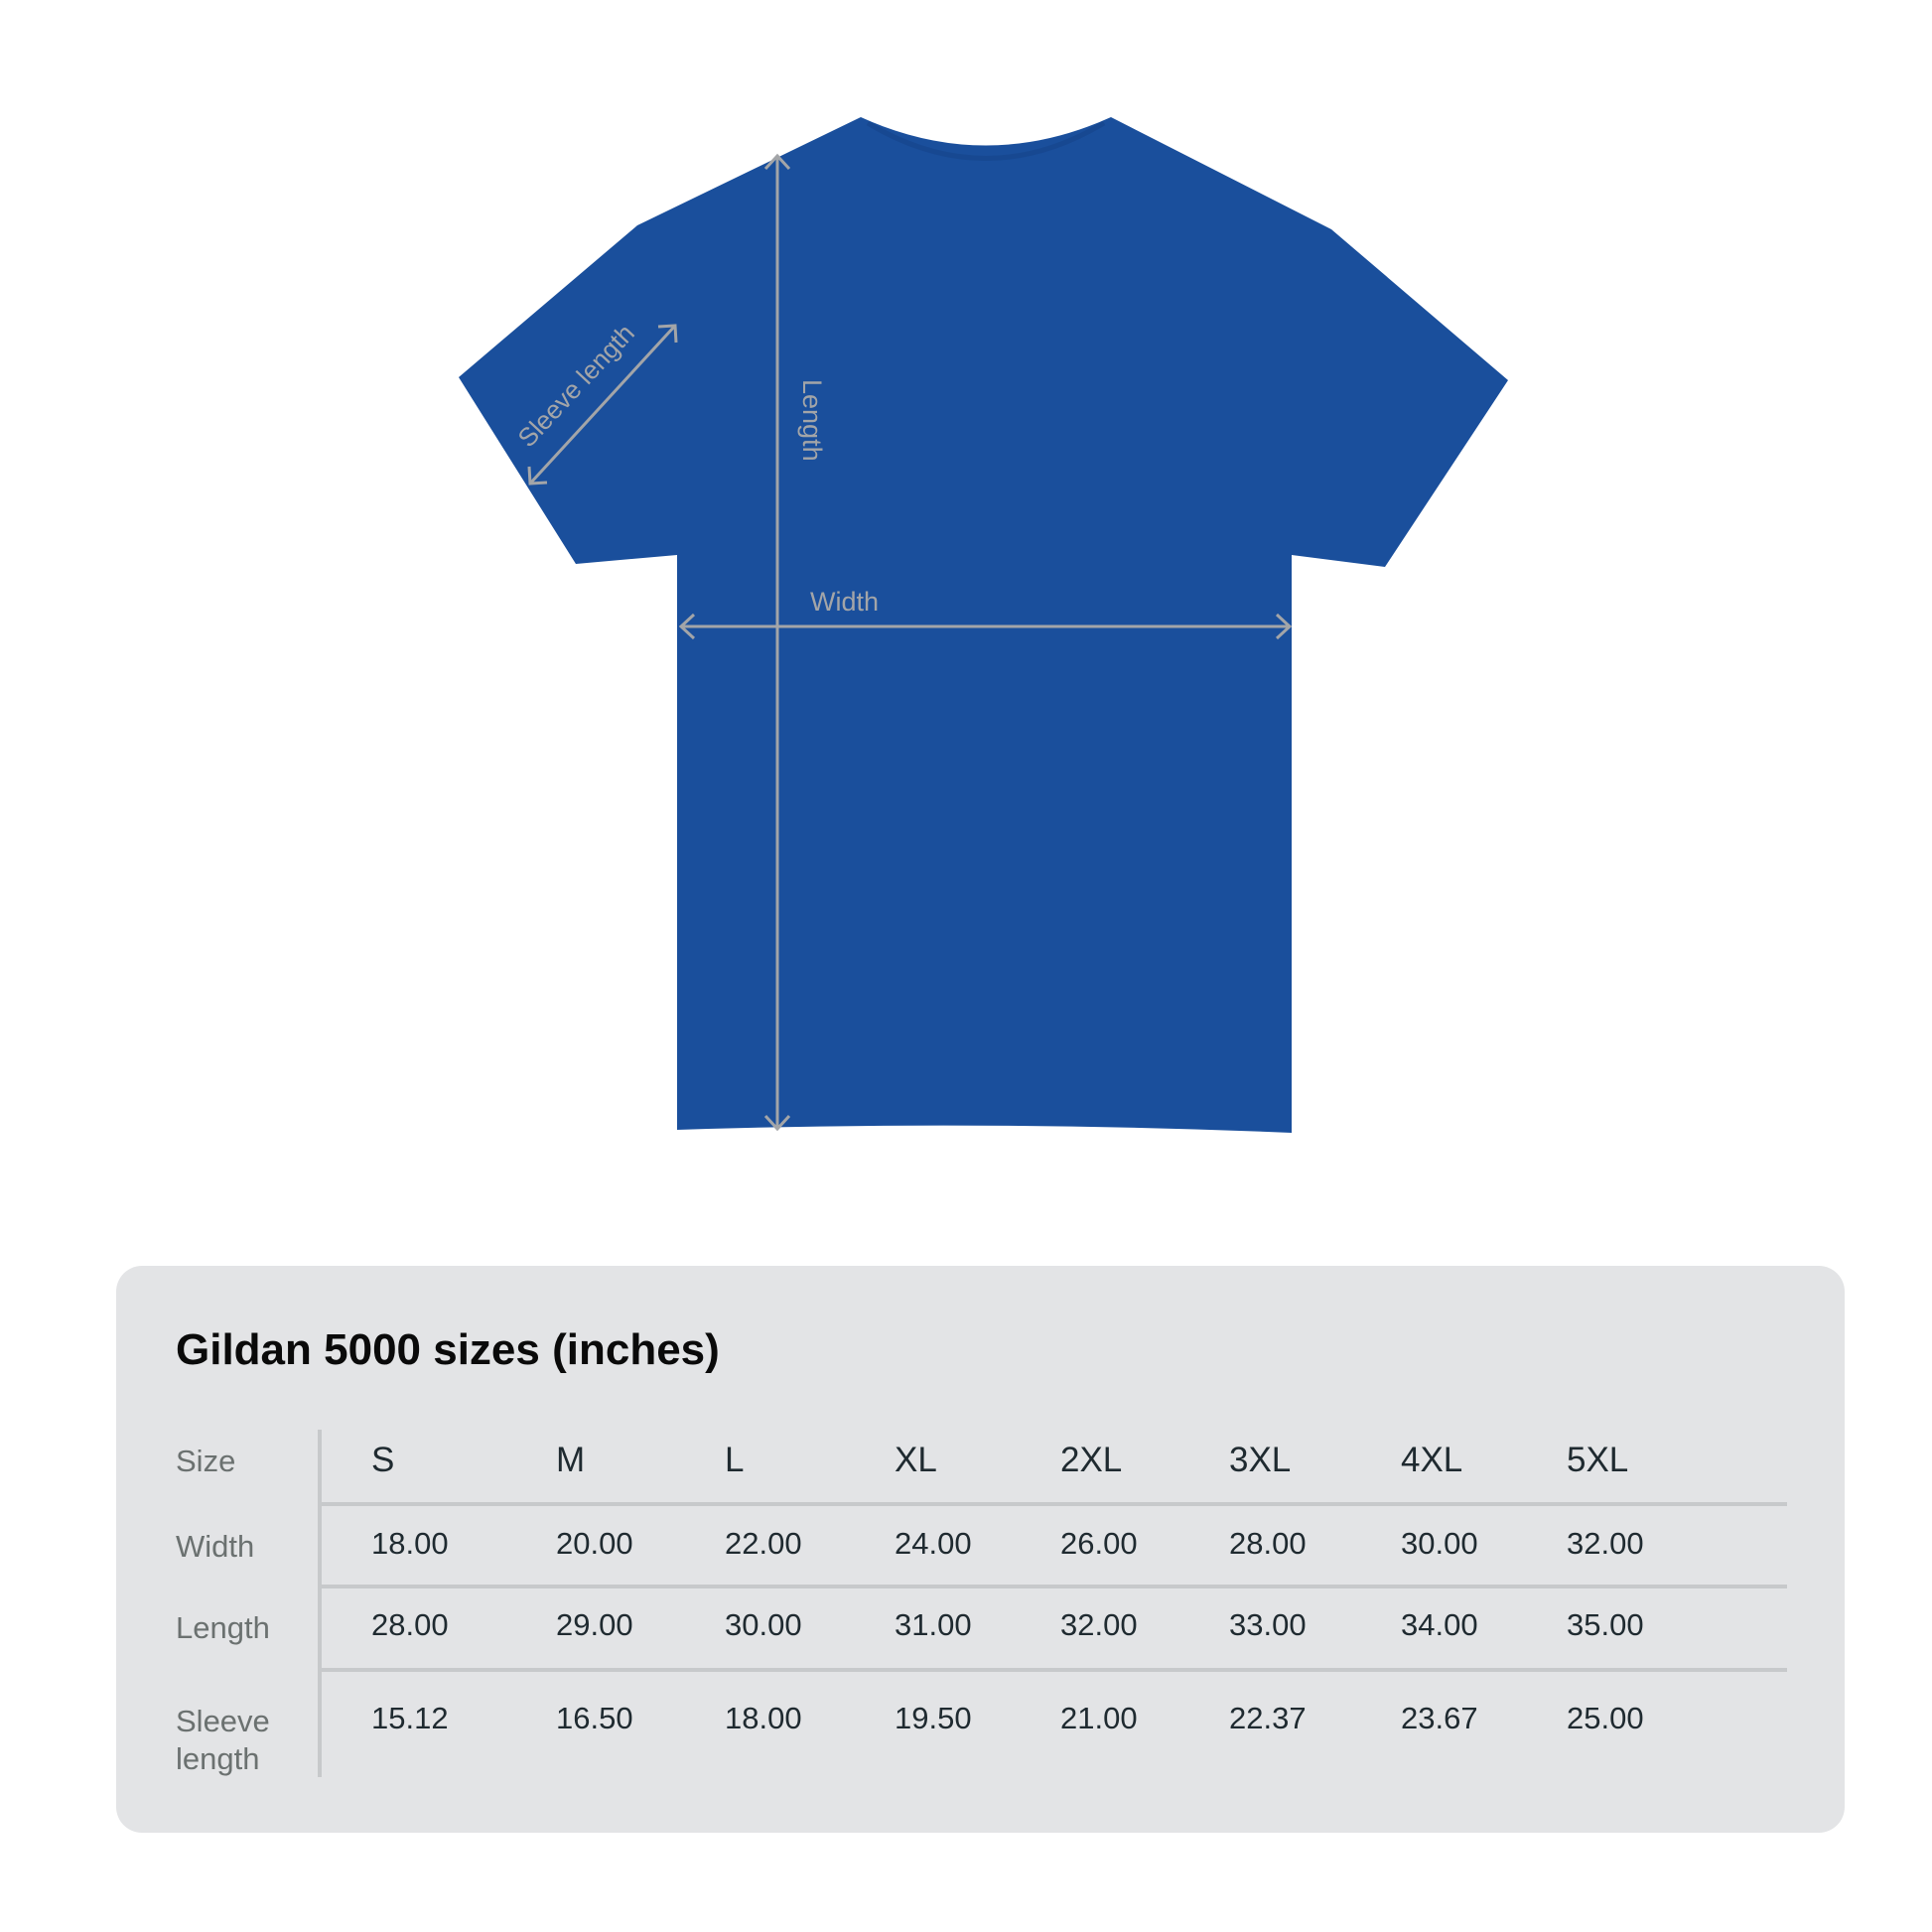 This screenshot has height=1932, width=1932. I want to click on width-cell: 20.00, so click(594, 1544).